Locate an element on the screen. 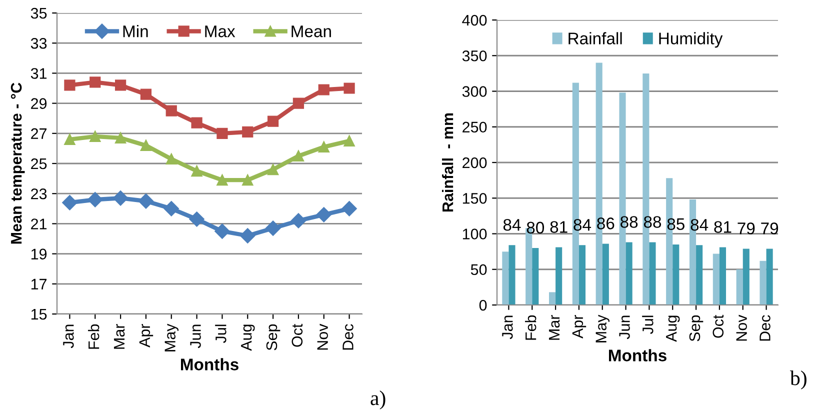 This screenshot has height=415, width=814. y-axis-title: Mean temperature - °C is located at coordinates (17, 163).